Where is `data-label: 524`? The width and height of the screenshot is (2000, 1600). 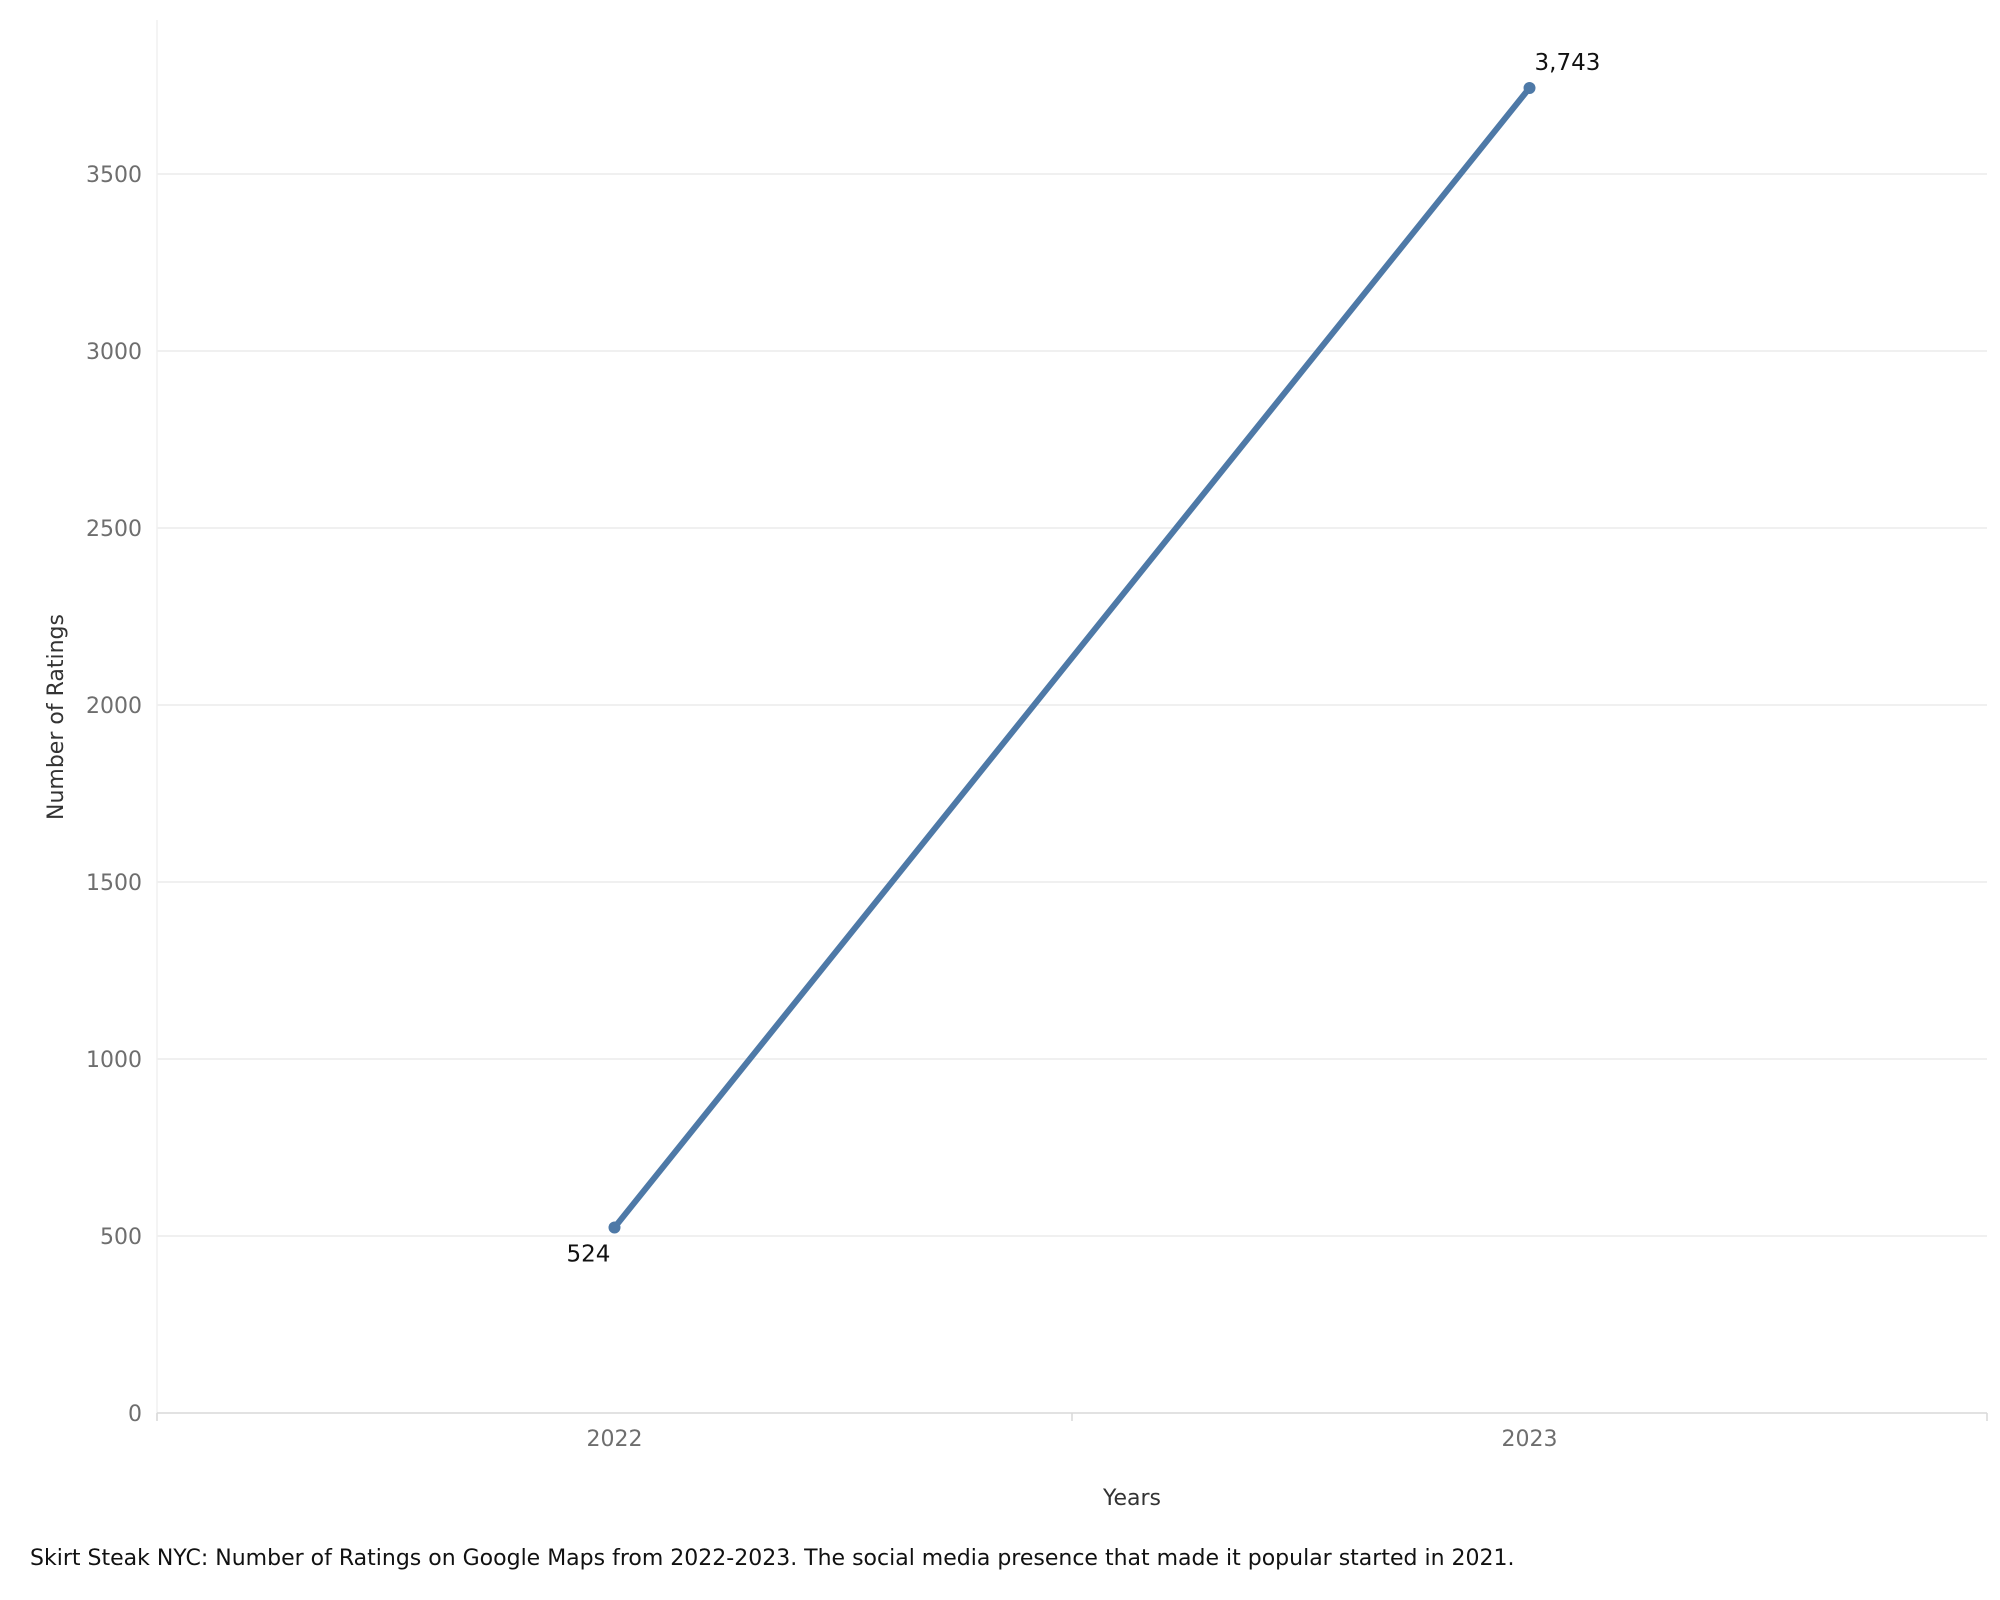
data-label: 524 is located at coordinates (589, 1255).